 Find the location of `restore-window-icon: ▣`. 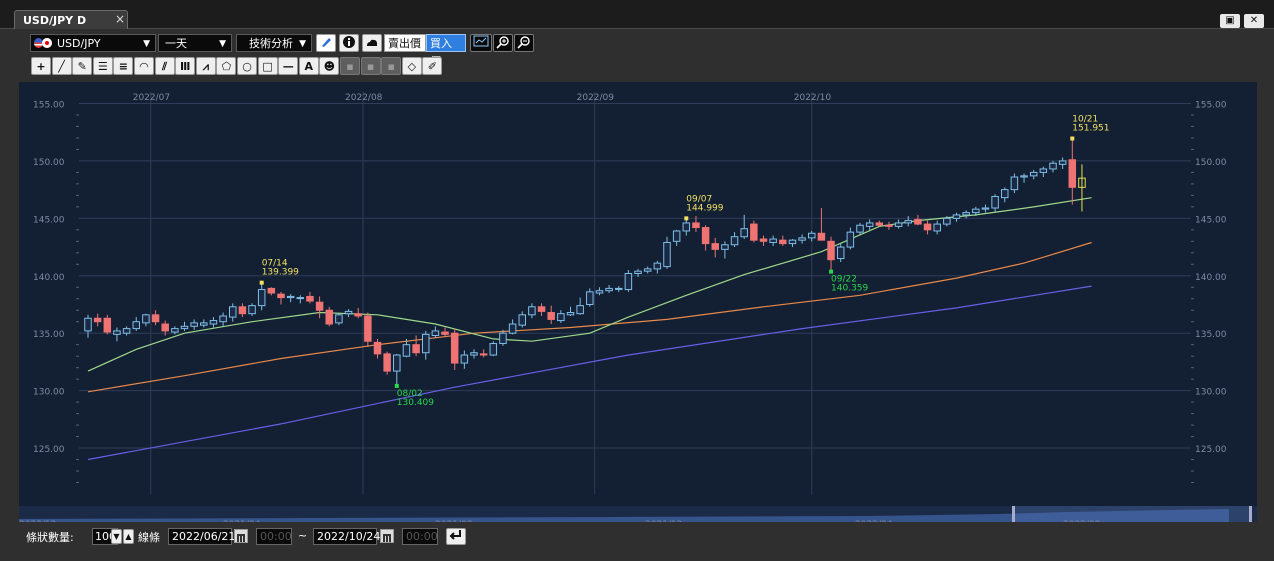

restore-window-icon: ▣ is located at coordinates (1230, 21).